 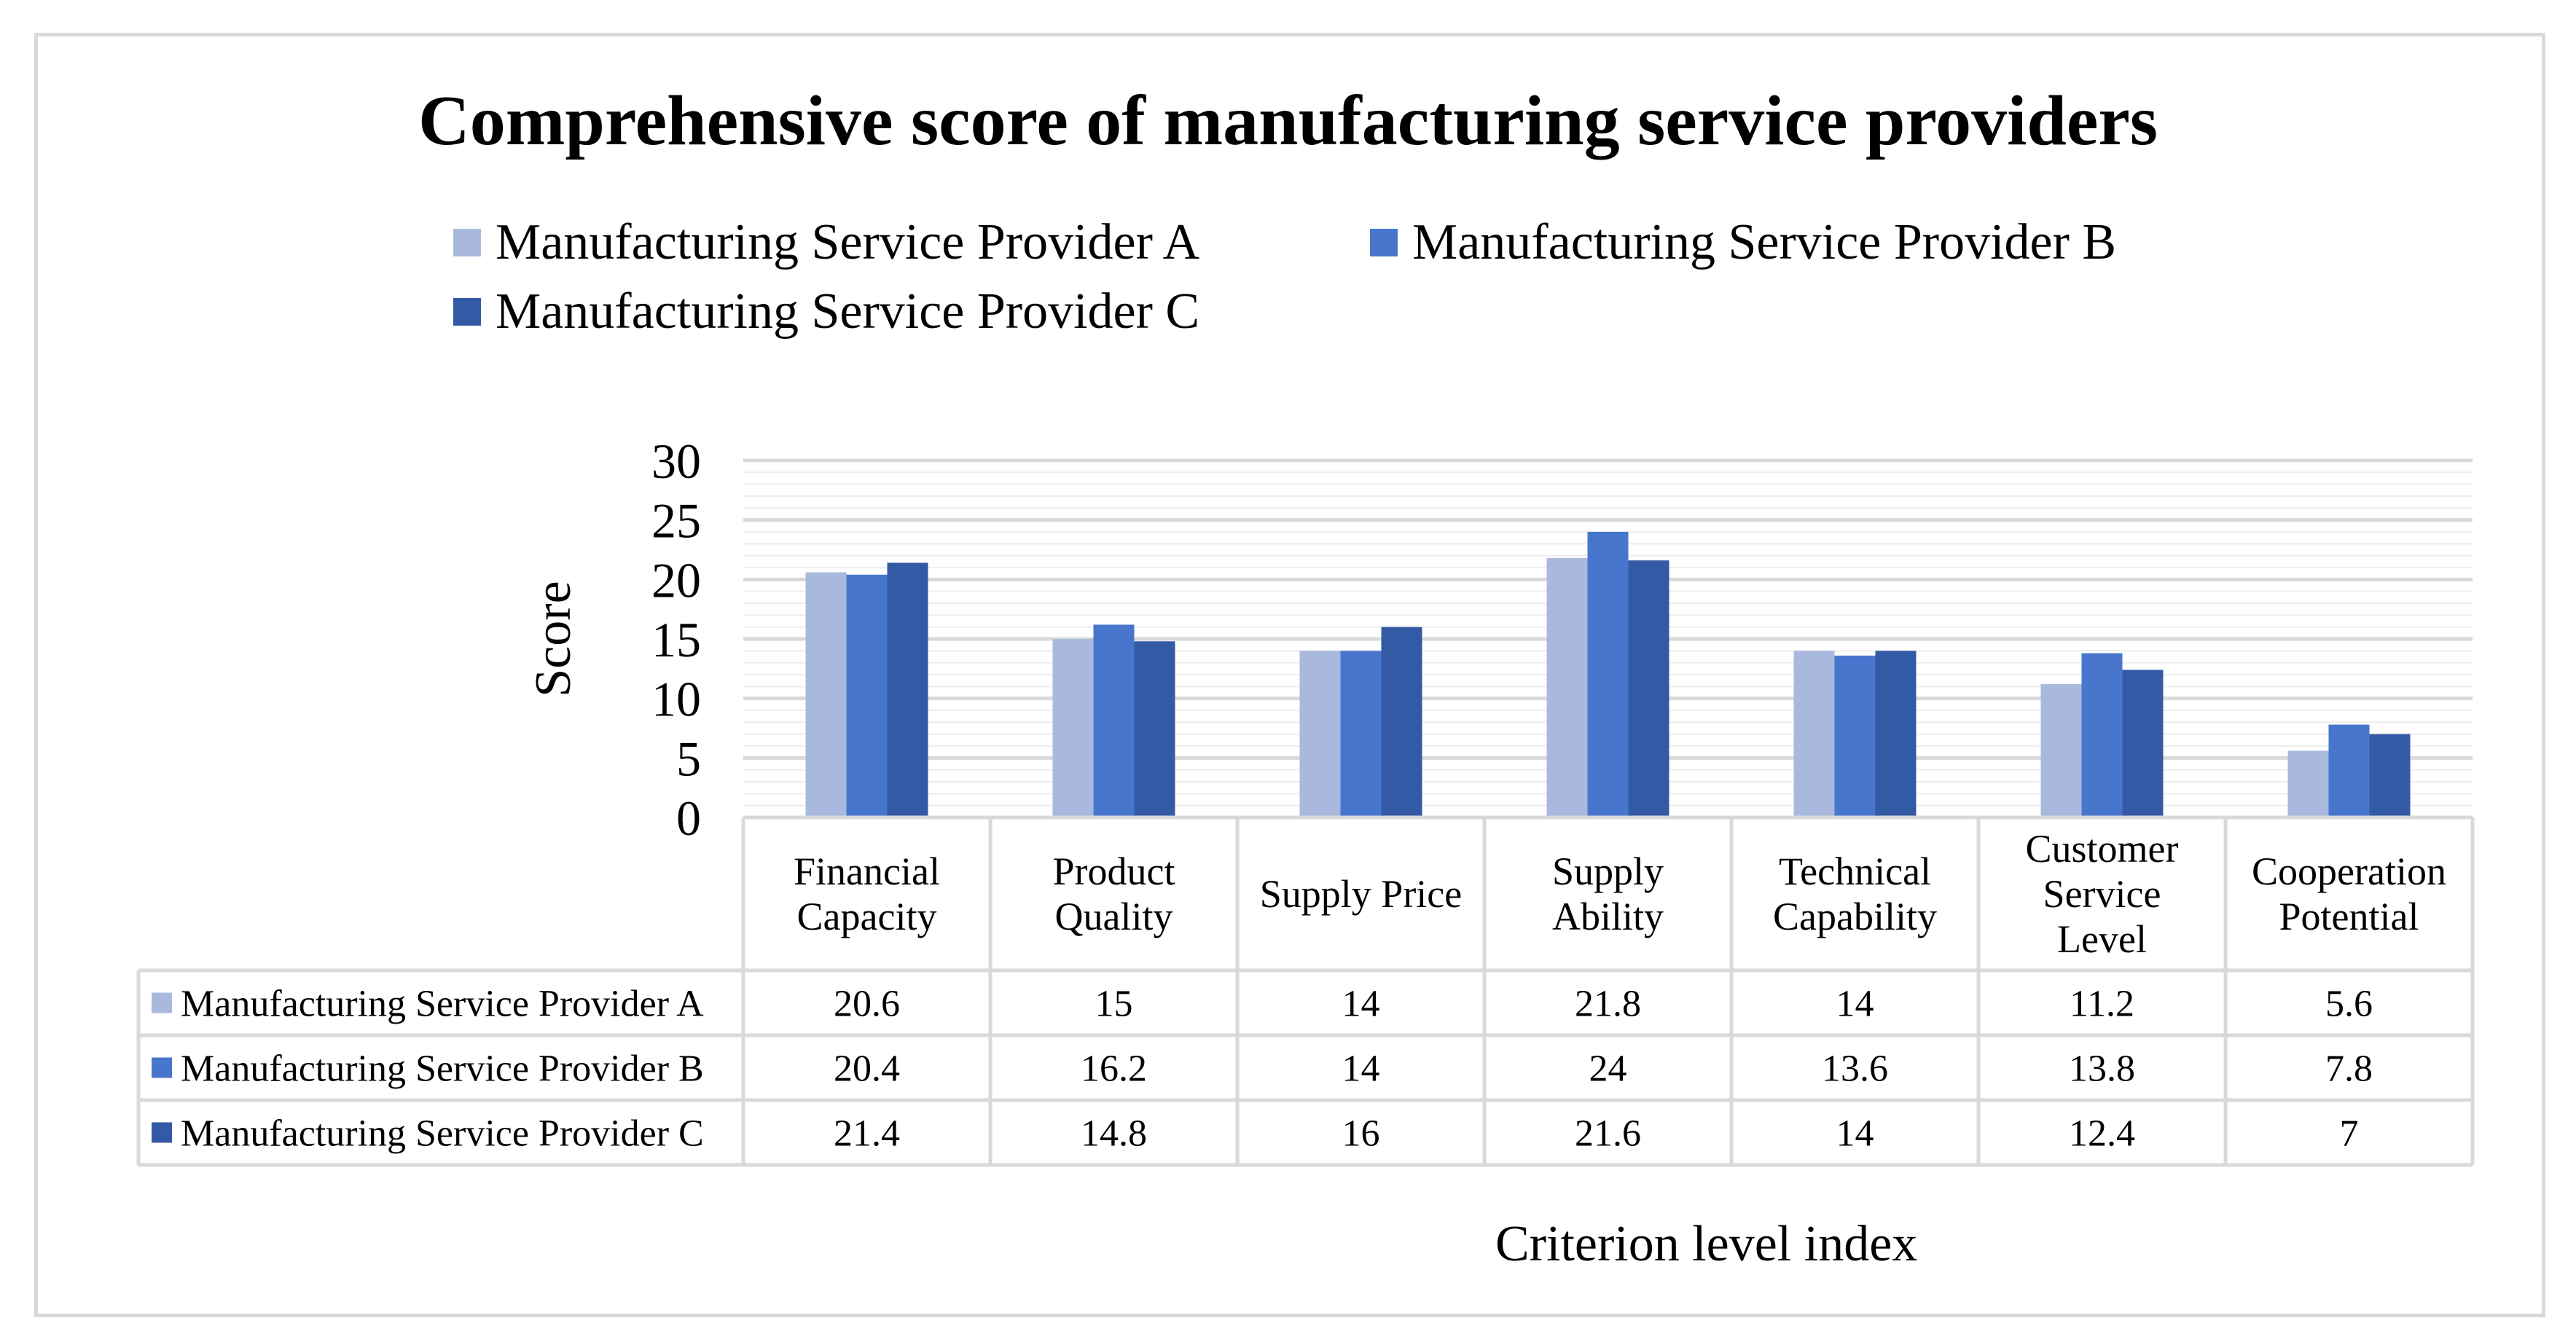 I want to click on legend-label-provider-a: Manufacturing Service Provider A, so click(x=848, y=242).